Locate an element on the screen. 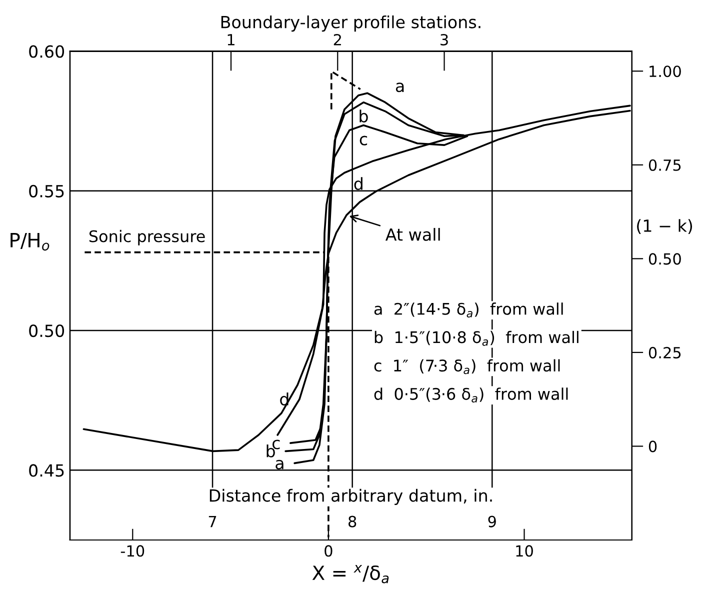 Image resolution: width=702 pixels, height=589 pixels. y2-tick-label: 1.00 is located at coordinates (665, 72).